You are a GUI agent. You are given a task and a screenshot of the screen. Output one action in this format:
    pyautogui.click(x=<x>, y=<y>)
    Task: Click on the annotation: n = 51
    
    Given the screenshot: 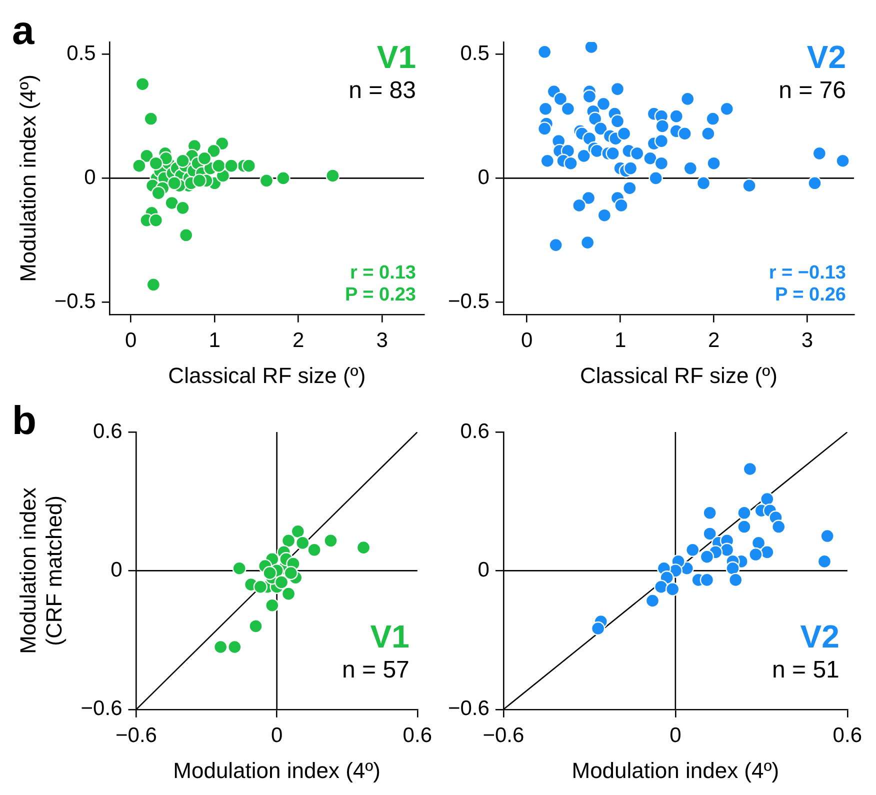 What is the action you would take?
    pyautogui.click(x=806, y=670)
    